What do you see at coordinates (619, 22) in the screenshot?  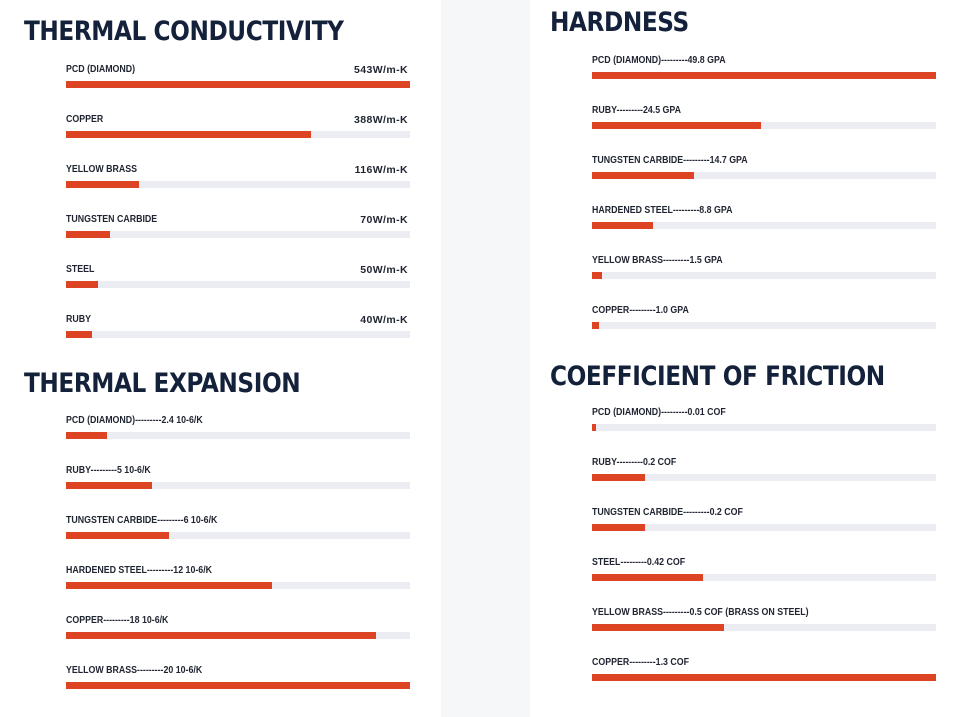 I see `chart-title: HARDNESS` at bounding box center [619, 22].